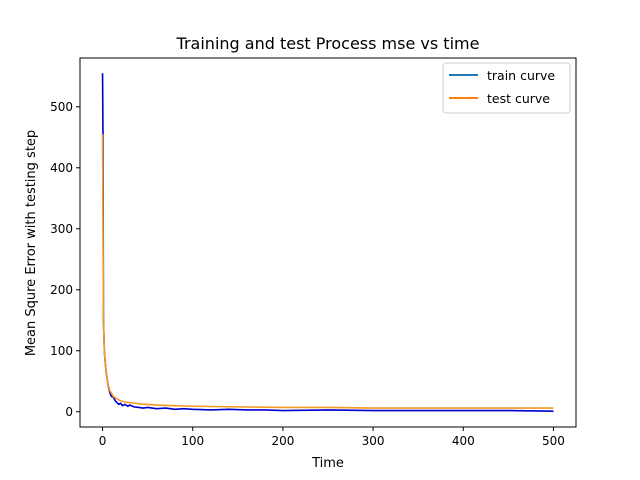  Describe the element at coordinates (553, 441) in the screenshot. I see `x-tick-label: 500` at that location.